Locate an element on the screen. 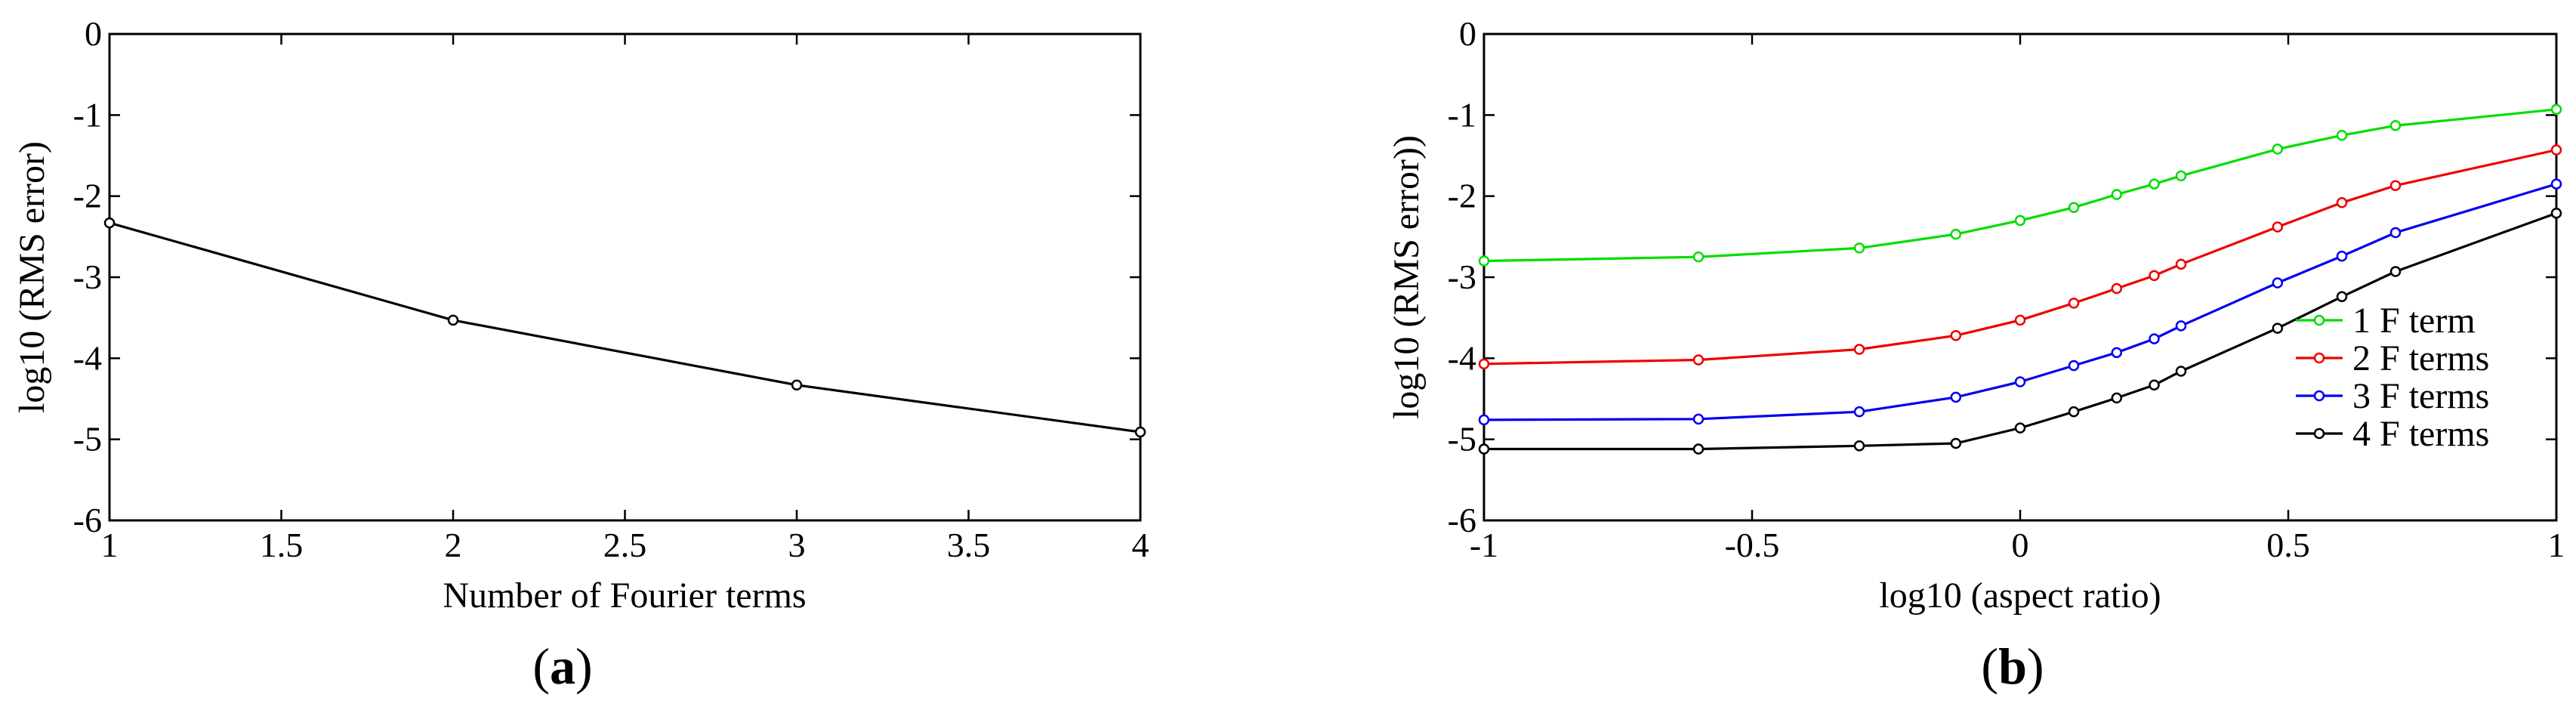  panel-a-series is located at coordinates (624, 327).